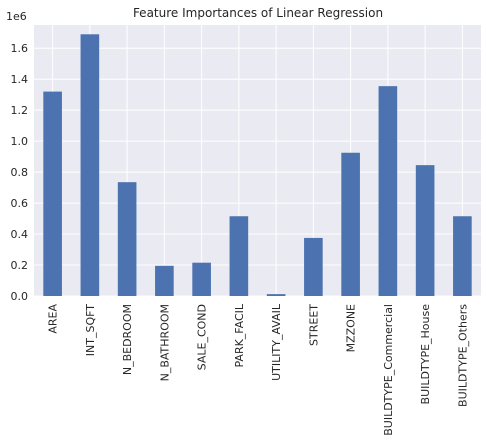 The image size is (487, 444). I want to click on bar-mzzone, so click(350, 224).